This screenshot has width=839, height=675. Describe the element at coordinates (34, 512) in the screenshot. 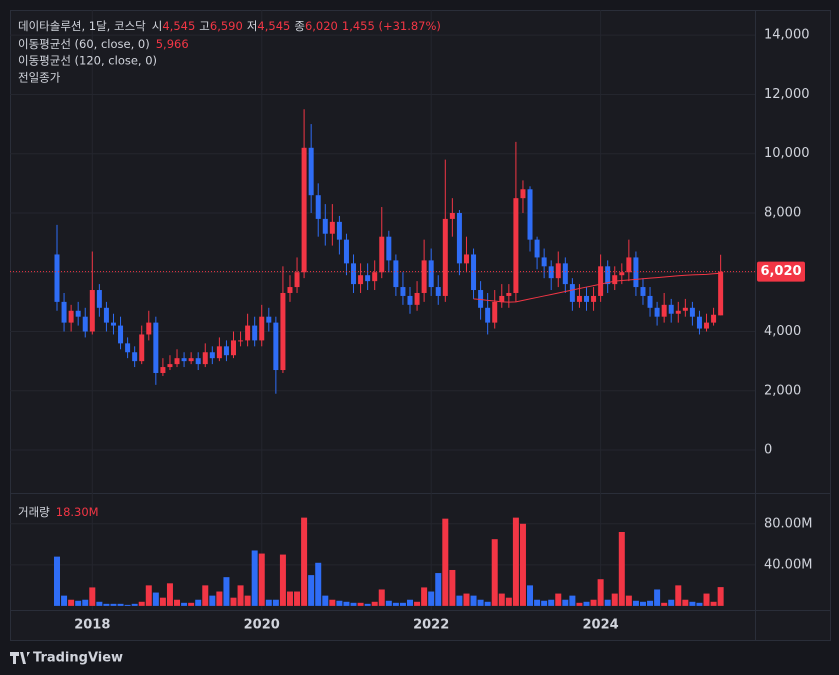

I see `volume-title: 거래량` at that location.